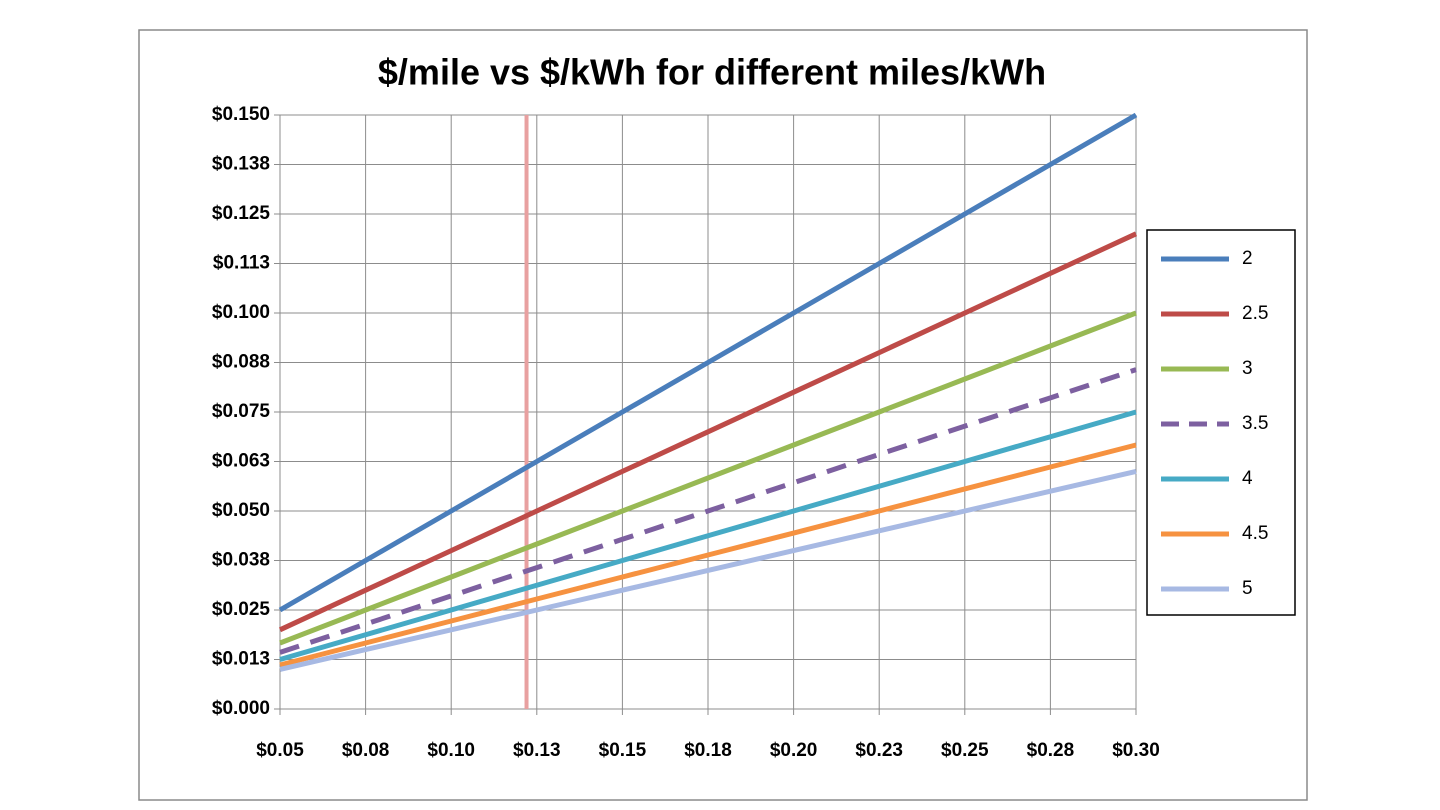 The width and height of the screenshot is (1440, 810). Describe the element at coordinates (1247, 368) in the screenshot. I see `legend-label: 3` at that location.